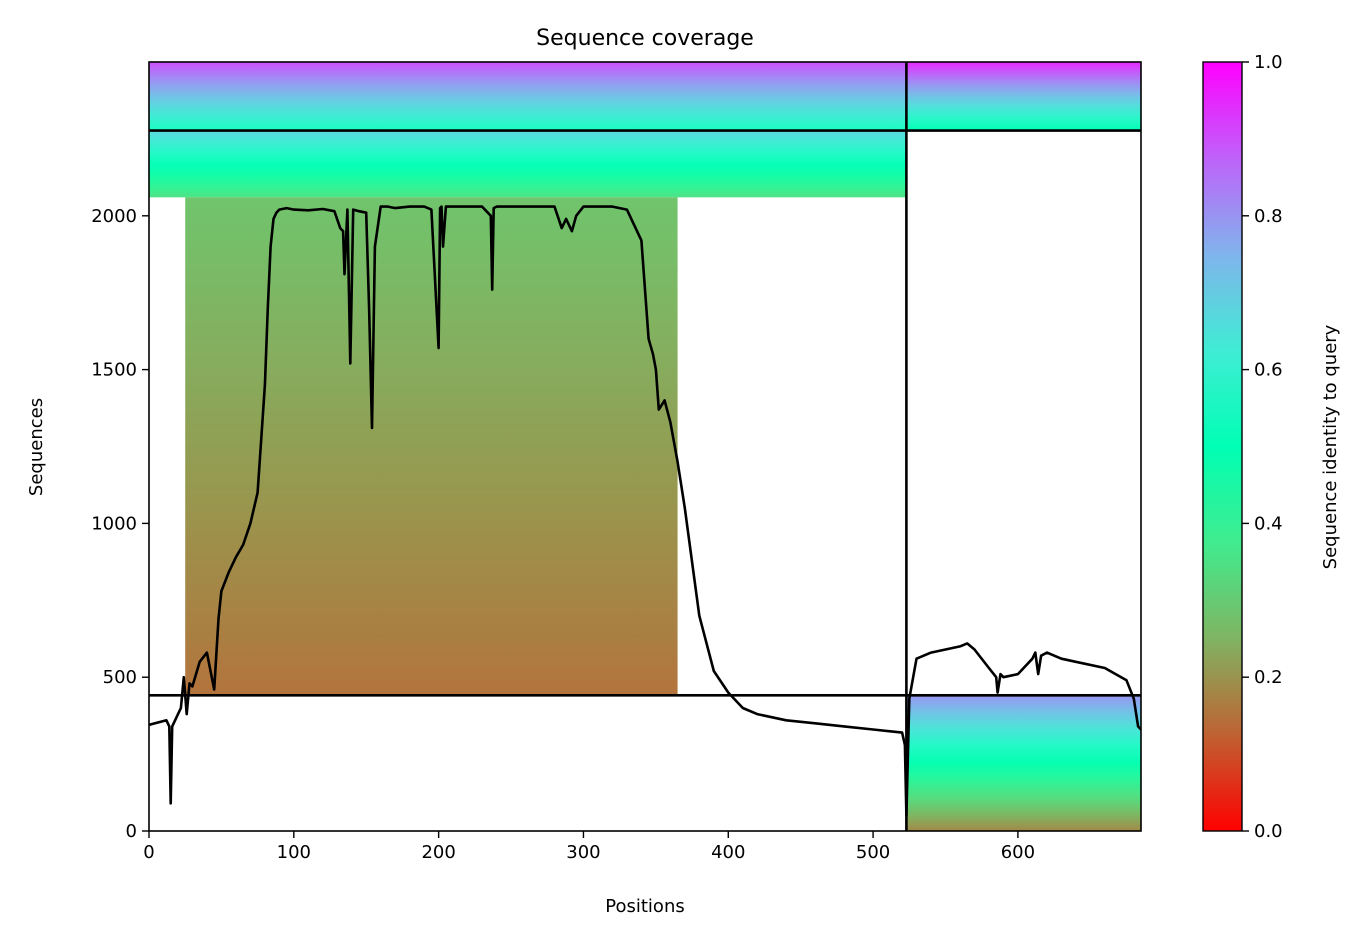 The image size is (1364, 943). What do you see at coordinates (114, 523) in the screenshot?
I see `y-tick-label: 1000` at bounding box center [114, 523].